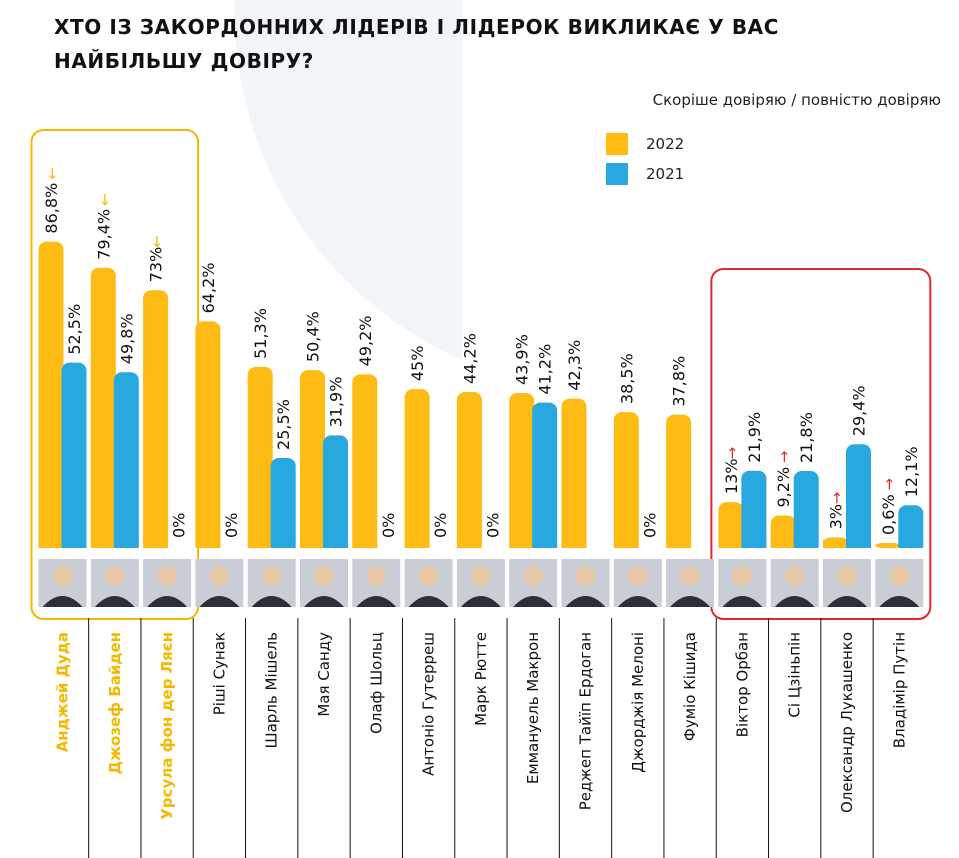 The image size is (959, 858). Describe the element at coordinates (679, 381) in the screenshot. I see `data-label-2022: 37,8%` at that location.